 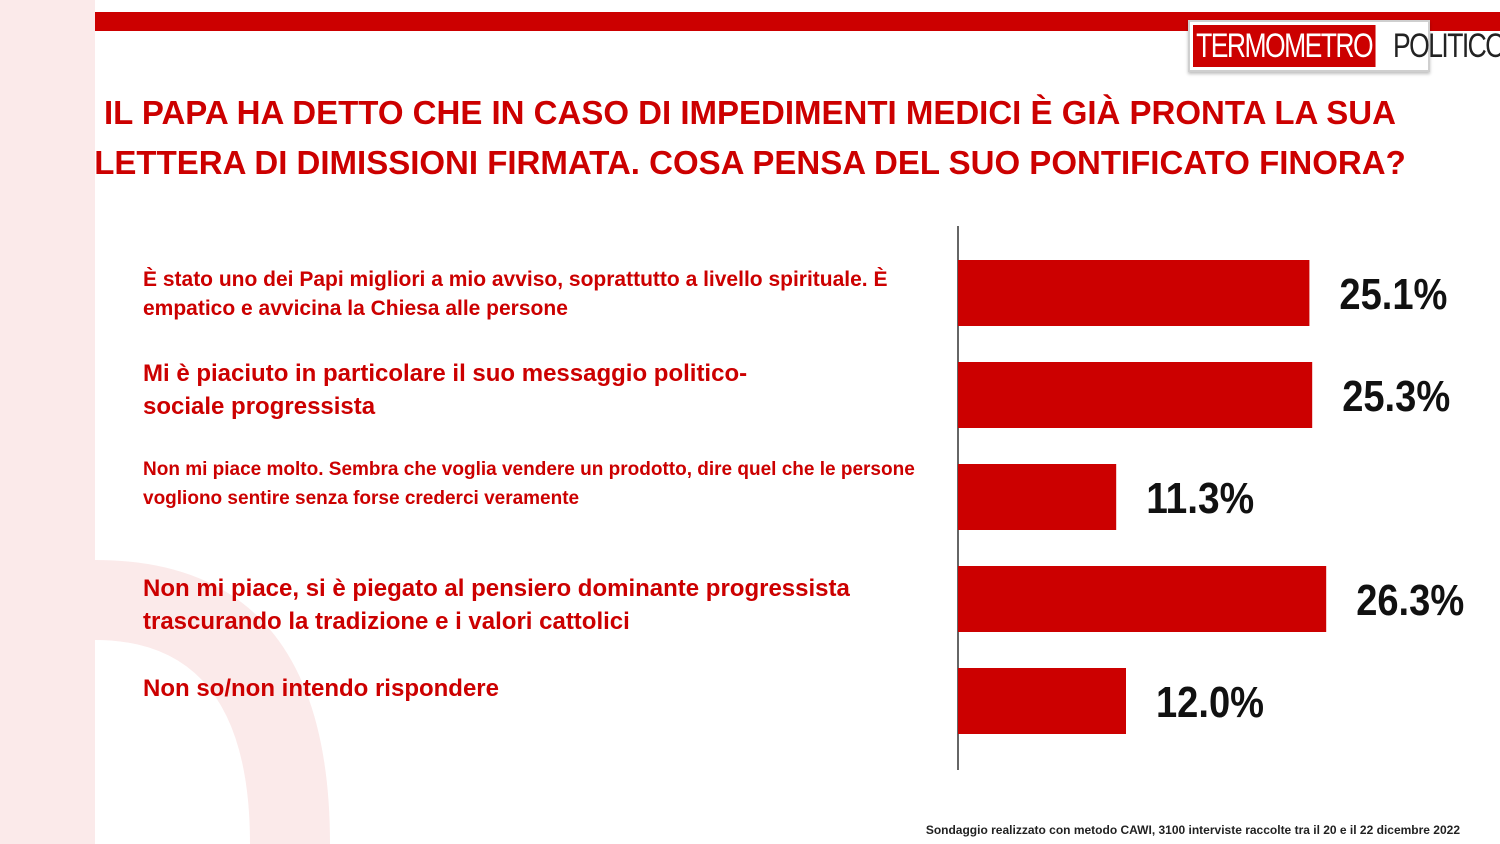 I want to click on data-label: 26.3%, so click(x=1410, y=600).